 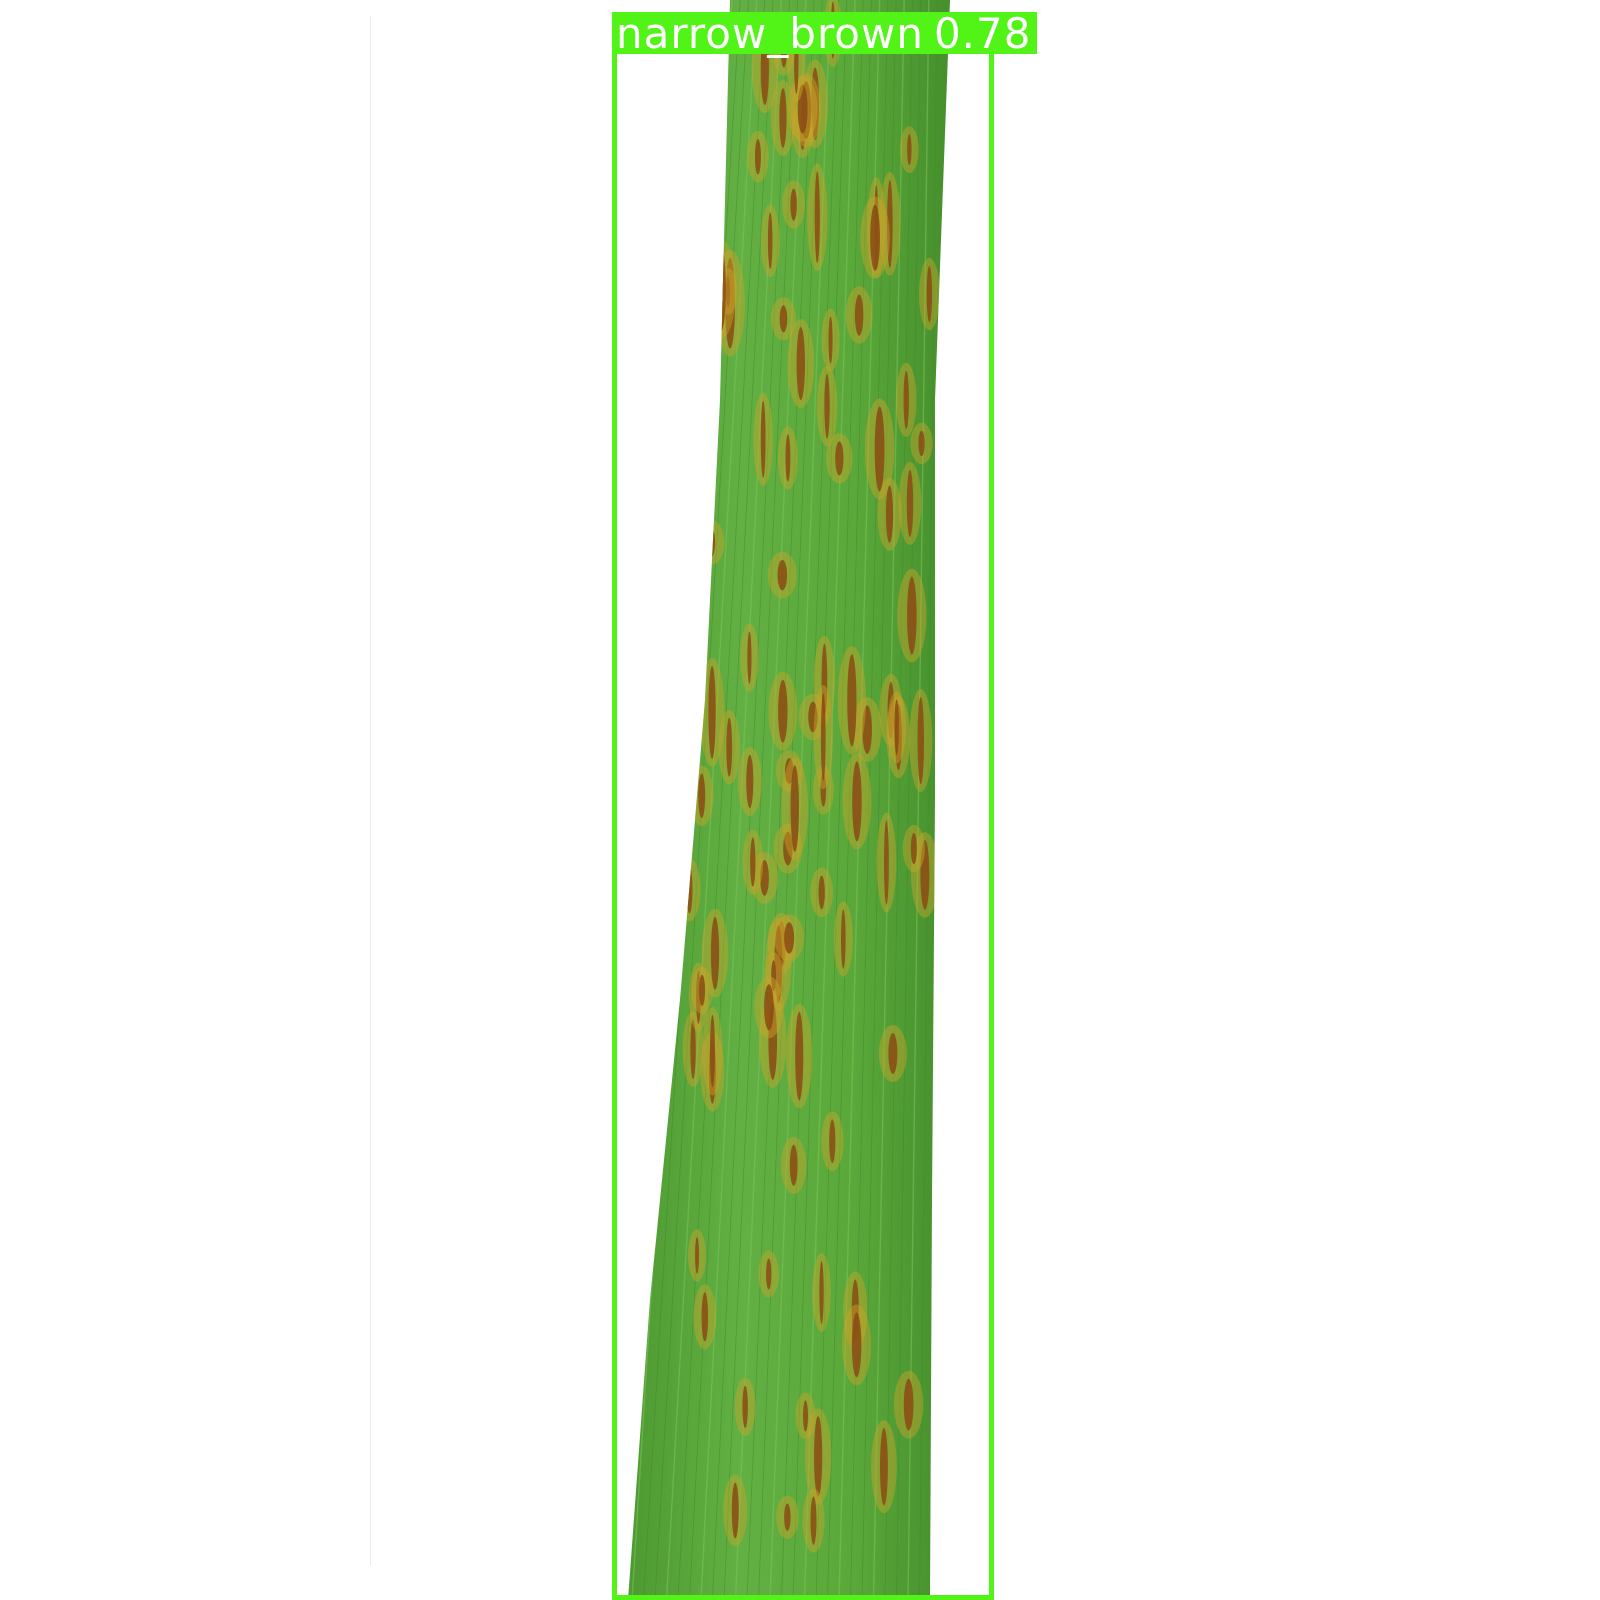 What do you see at coordinates (982, 33) in the screenshot?
I see `detection-score: 0.78` at bounding box center [982, 33].